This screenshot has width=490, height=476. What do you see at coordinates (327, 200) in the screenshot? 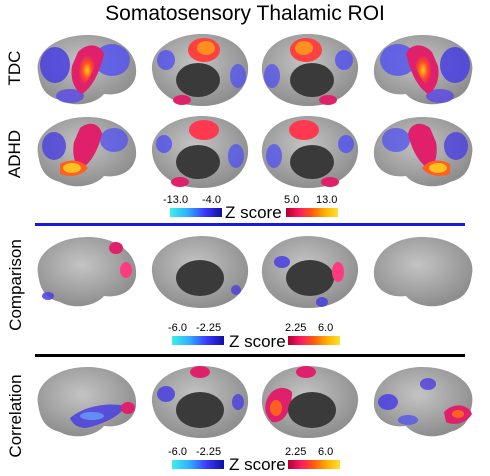
I see `colorbar-1-pos-max: 13.0` at bounding box center [327, 200].